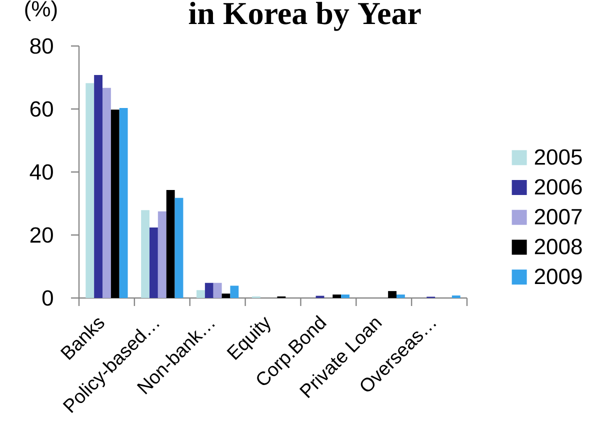 This screenshot has width=600, height=423. What do you see at coordinates (41, 10) in the screenshot?
I see `y-axis-title: (%)` at bounding box center [41, 10].